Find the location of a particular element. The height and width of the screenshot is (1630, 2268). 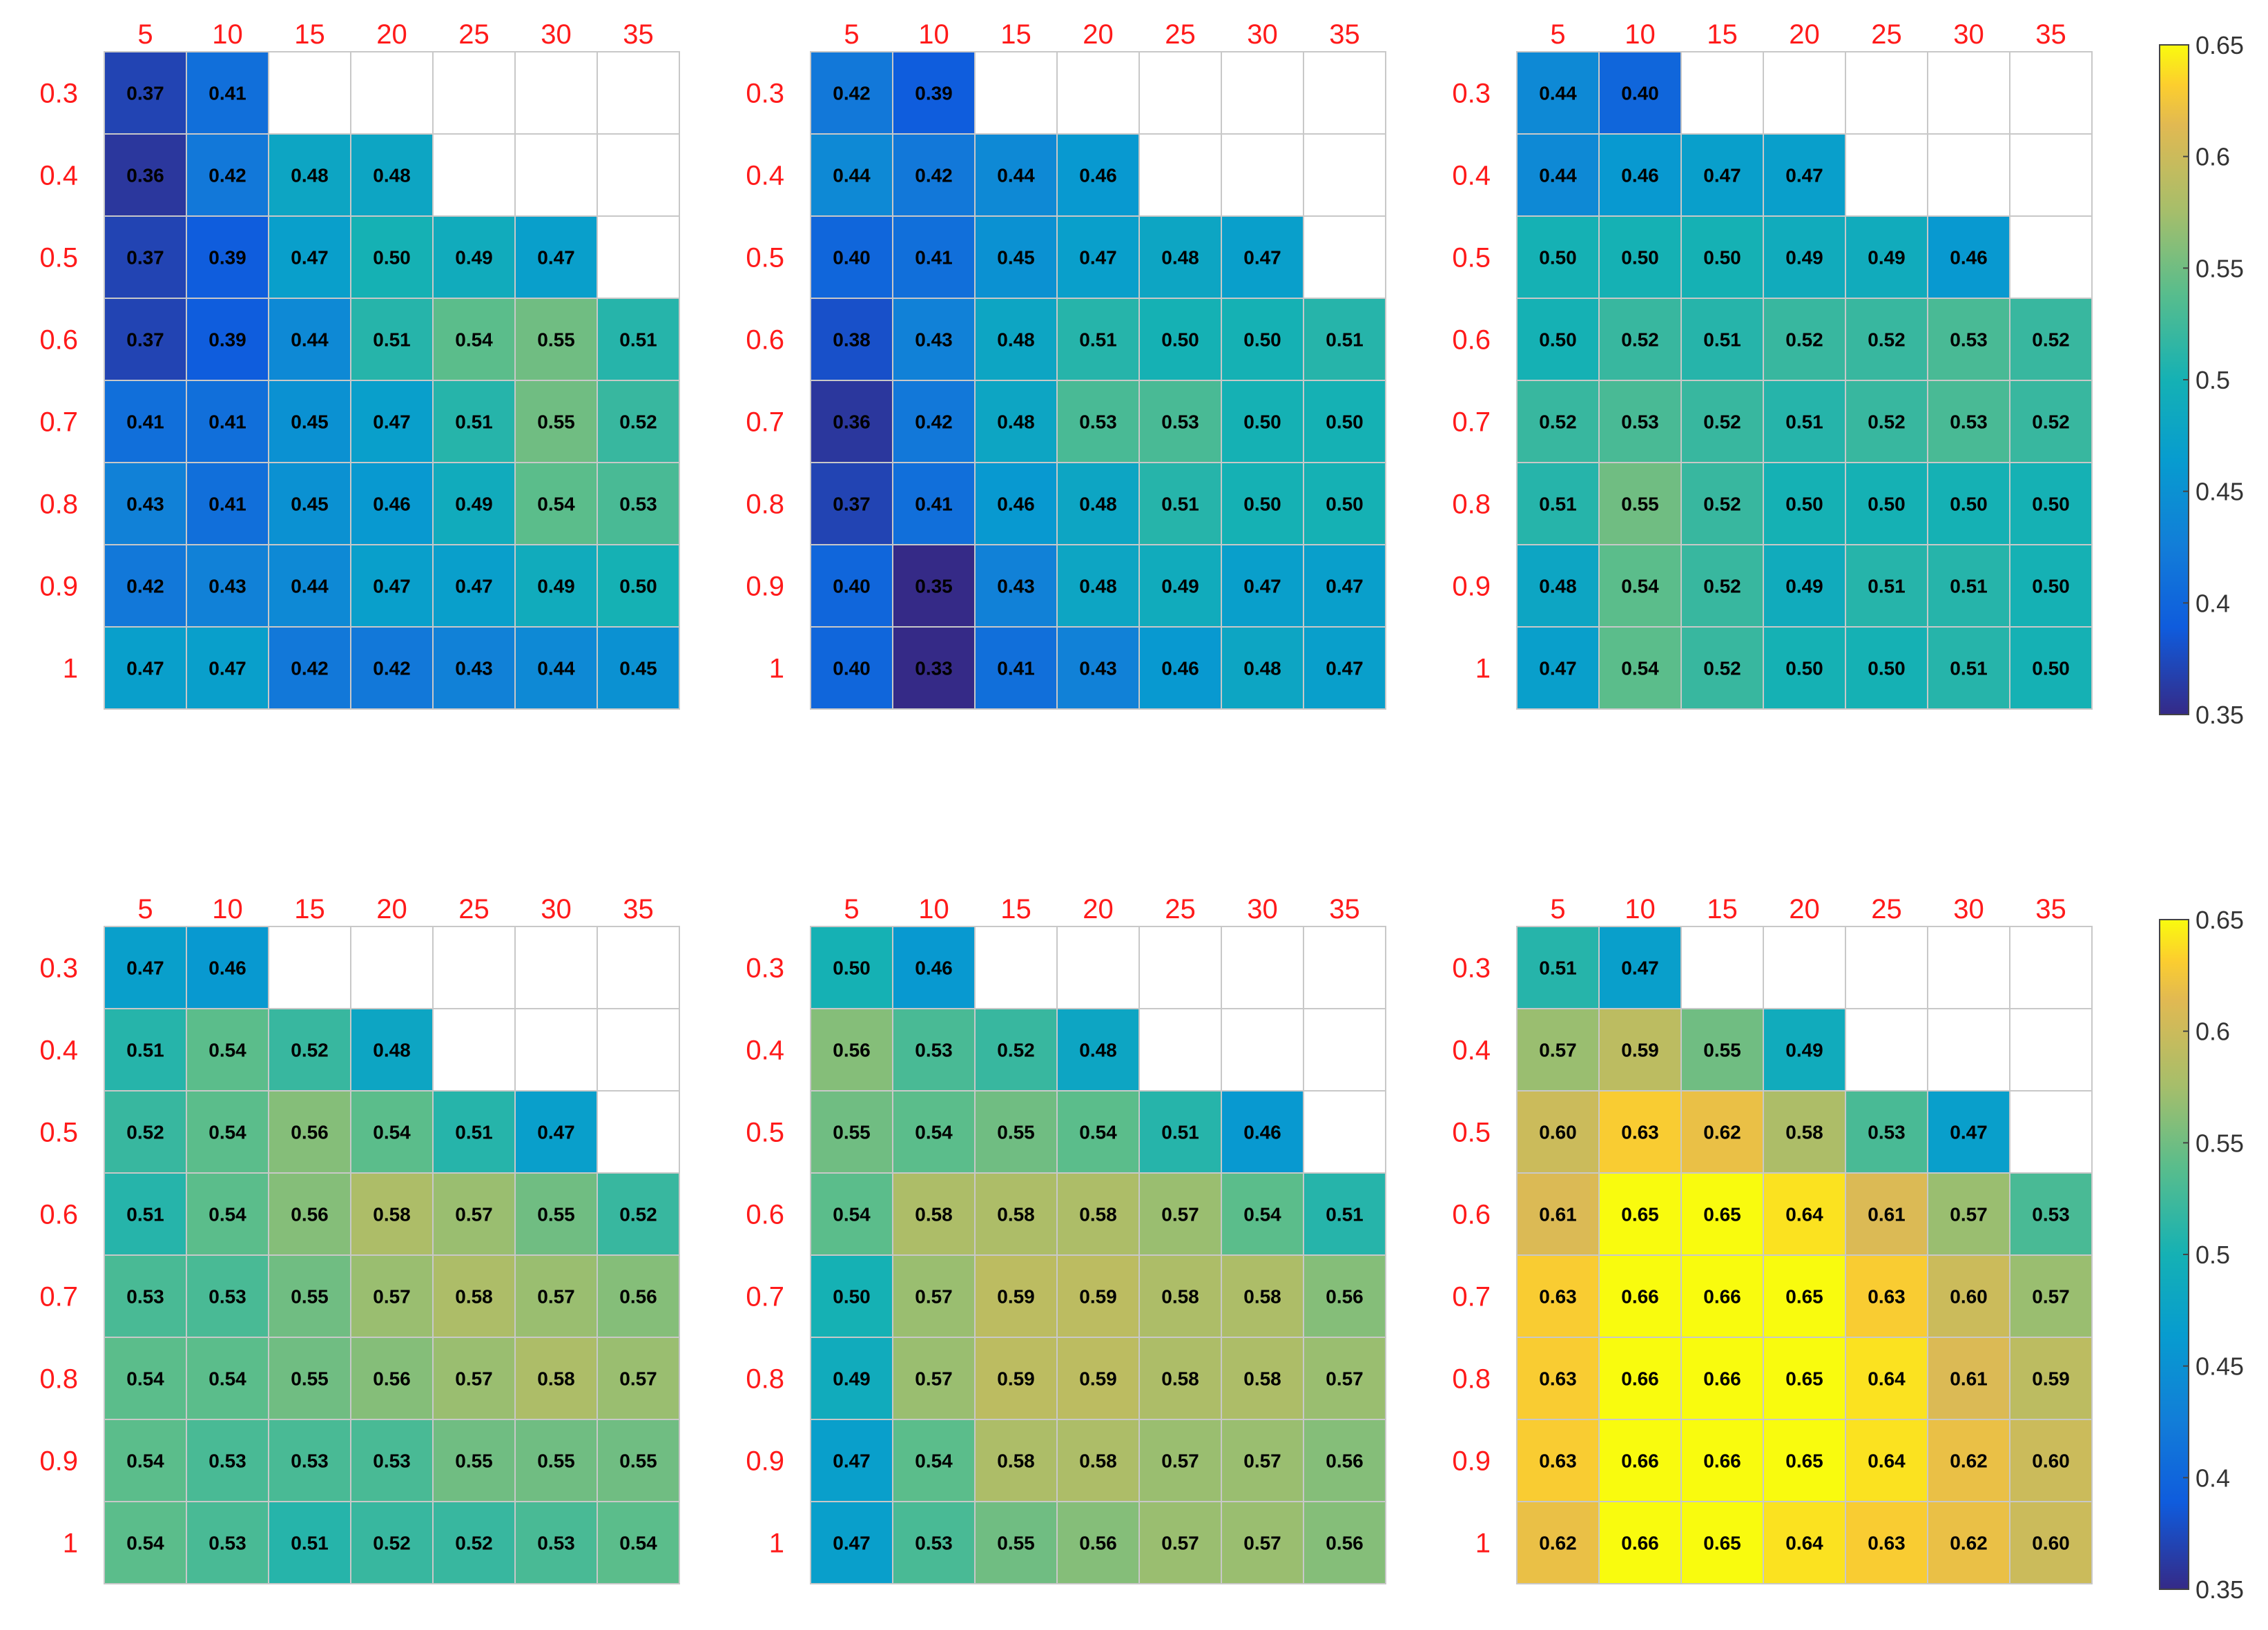

cell-value-label: 0.37 is located at coordinates (145, 258).